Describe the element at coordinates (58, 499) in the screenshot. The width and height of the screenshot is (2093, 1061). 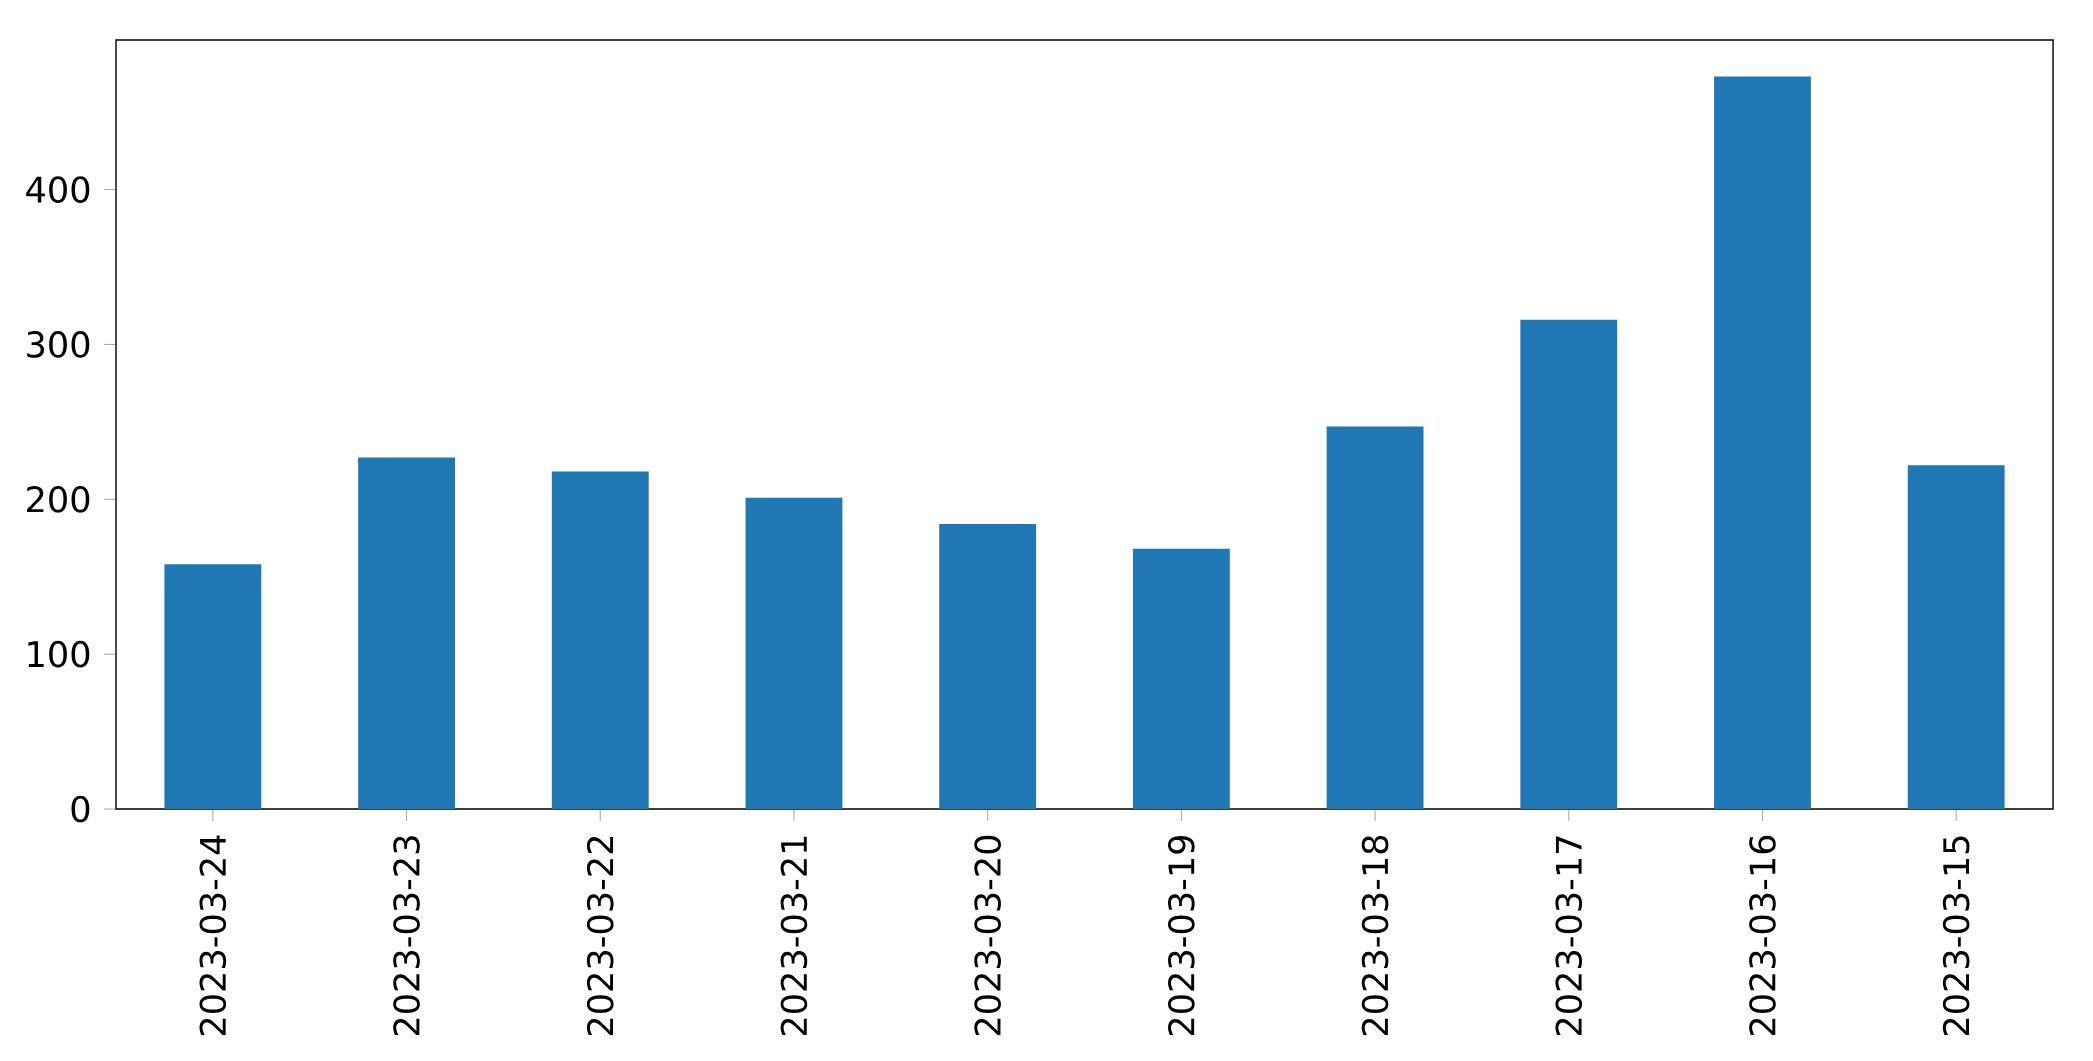
I see `y-tick-label: 200` at that location.